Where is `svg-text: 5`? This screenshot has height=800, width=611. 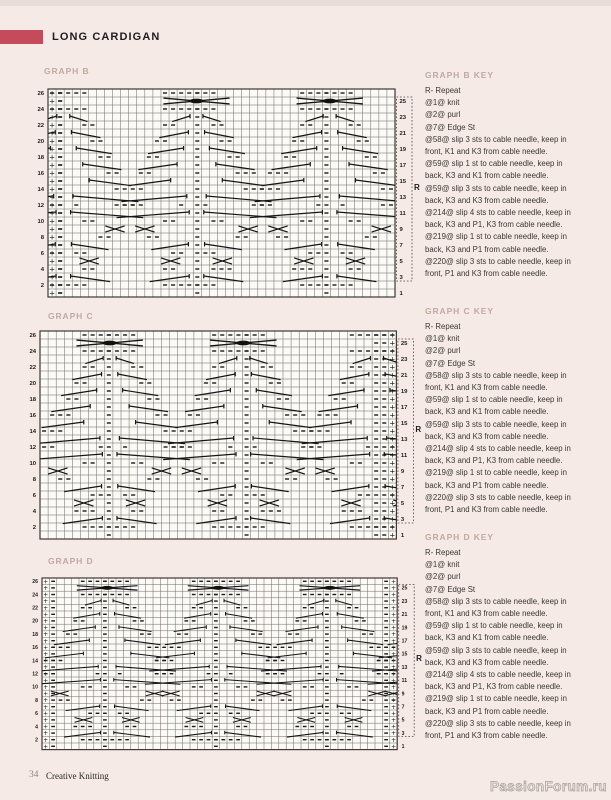
svg-text: 5 is located at coordinates (402, 262).